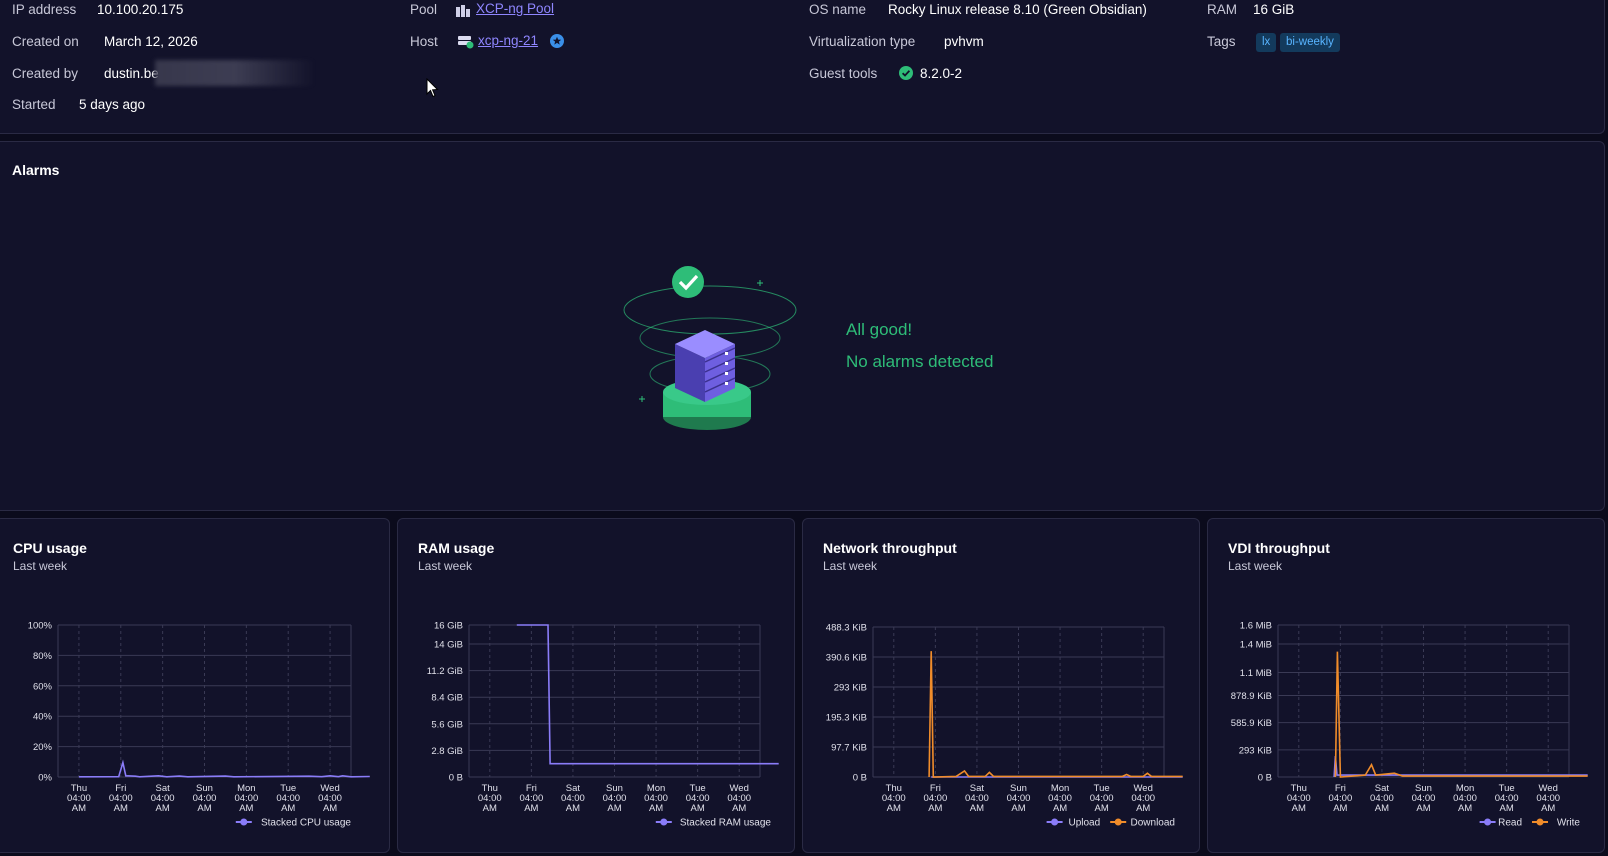 The image size is (1608, 856). What do you see at coordinates (43, 717) in the screenshot?
I see `y-tick-label: 40%` at bounding box center [43, 717].